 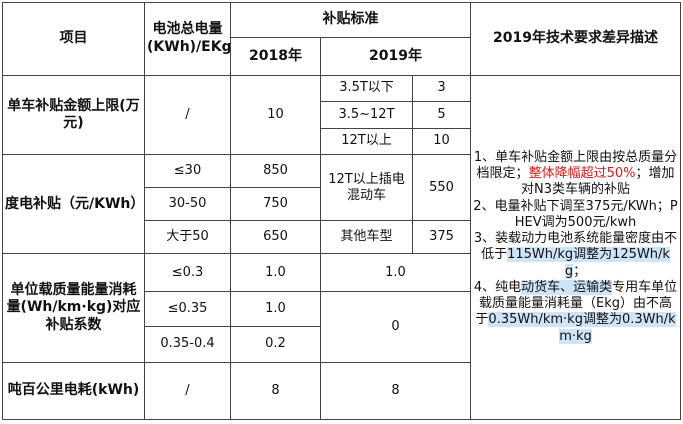 I want to click on cap-tier-label: 3.5~12T, so click(x=366, y=115).